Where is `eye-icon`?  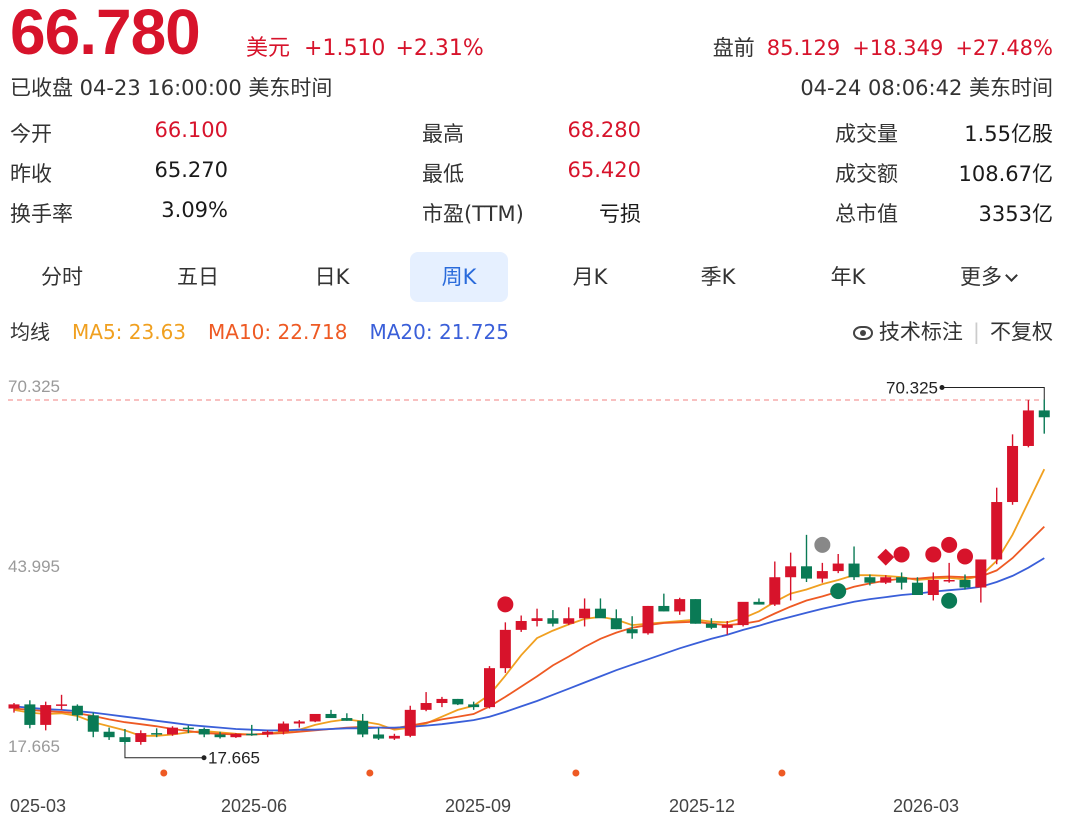 eye-icon is located at coordinates (862, 333).